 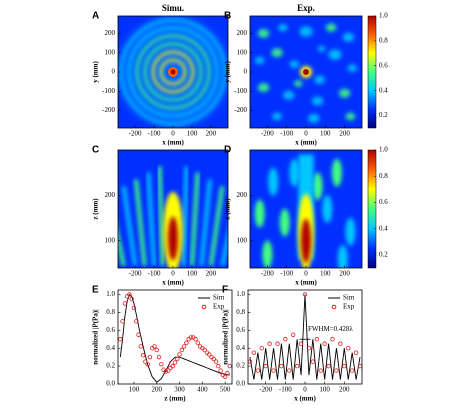 I want to click on ring, so click(x=173, y=72).